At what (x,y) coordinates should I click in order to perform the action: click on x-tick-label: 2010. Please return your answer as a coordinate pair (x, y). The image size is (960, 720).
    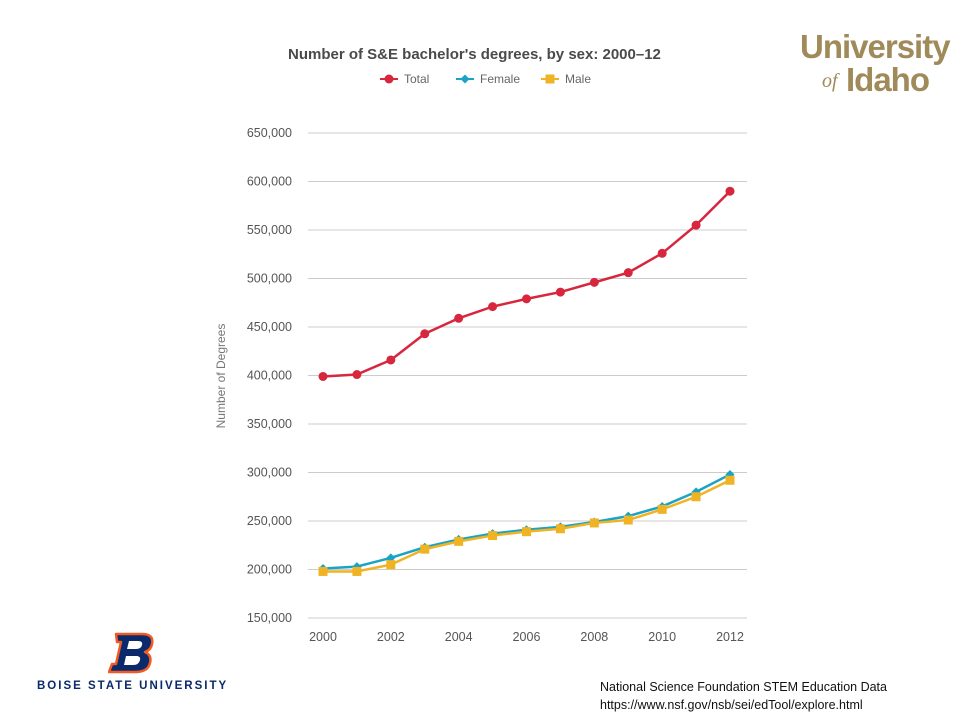
    Looking at the image, I should click on (662, 637).